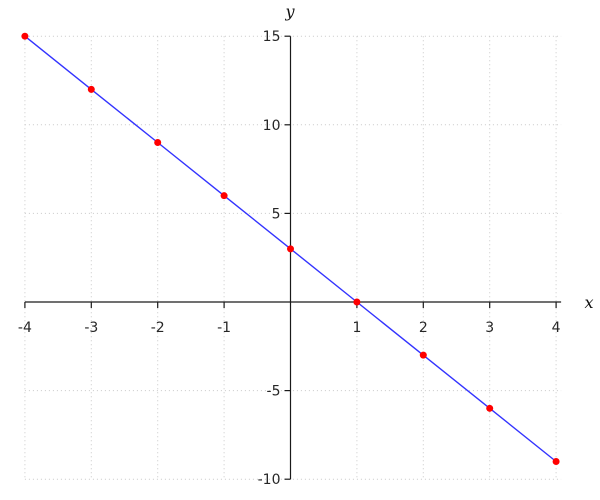  I want to click on x-axis-label: x, so click(588, 302).